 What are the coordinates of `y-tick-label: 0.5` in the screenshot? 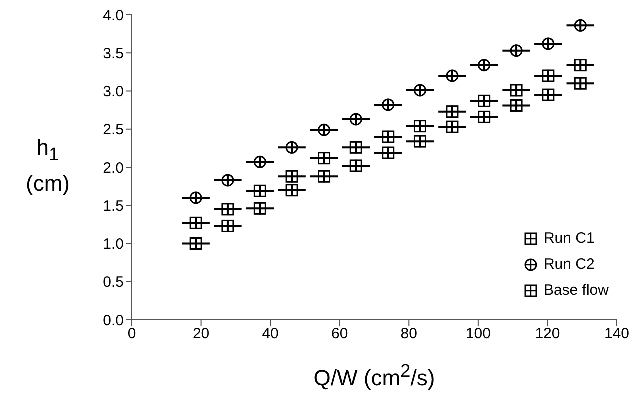 It's located at (113, 283).